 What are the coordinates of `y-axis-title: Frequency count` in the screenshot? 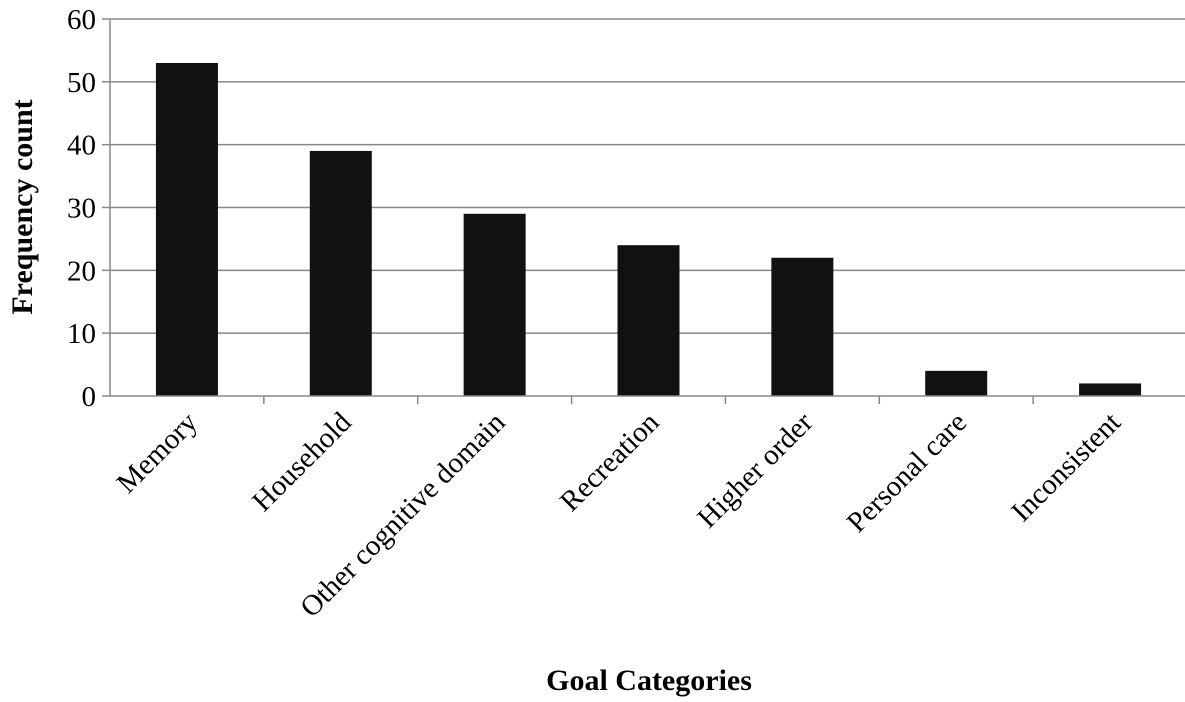 It's located at (22, 206).